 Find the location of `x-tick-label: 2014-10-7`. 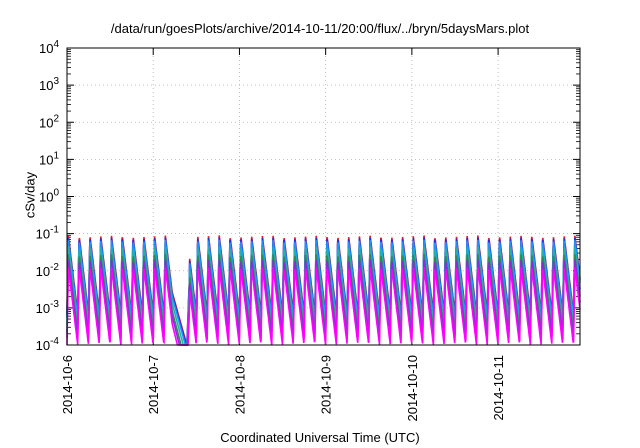

x-tick-label: 2014-10-7 is located at coordinates (153, 384).